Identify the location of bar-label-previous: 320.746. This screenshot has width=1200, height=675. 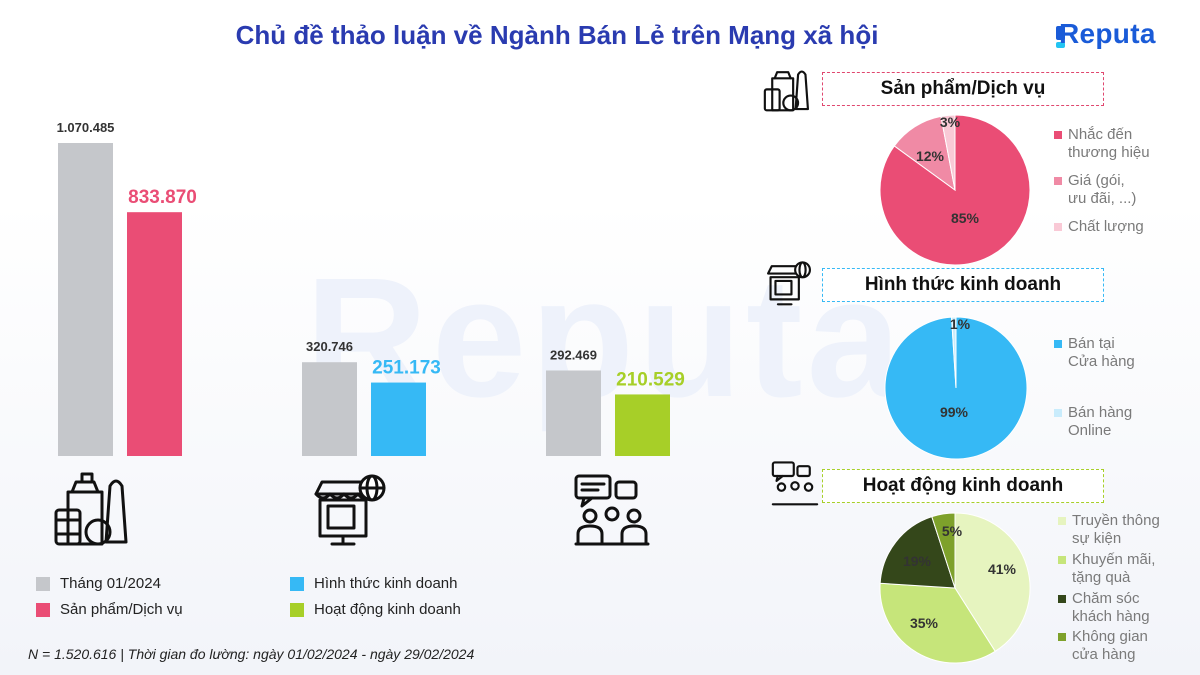
(329, 346).